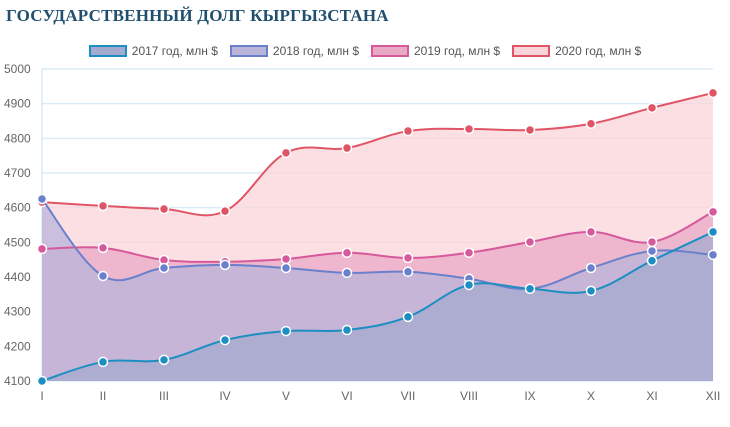 Image resolution: width=730 pixels, height=427 pixels. Describe the element at coordinates (197, 15) in the screenshot. I see `chart-title: ГОСУДАРСТВЕННЫЙ ДОЛГ КЫРГЫЗСТАНА` at that location.